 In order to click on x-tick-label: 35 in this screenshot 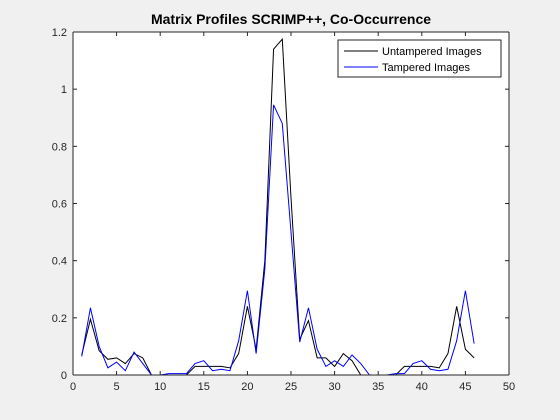, I will do `click(378, 387)`.